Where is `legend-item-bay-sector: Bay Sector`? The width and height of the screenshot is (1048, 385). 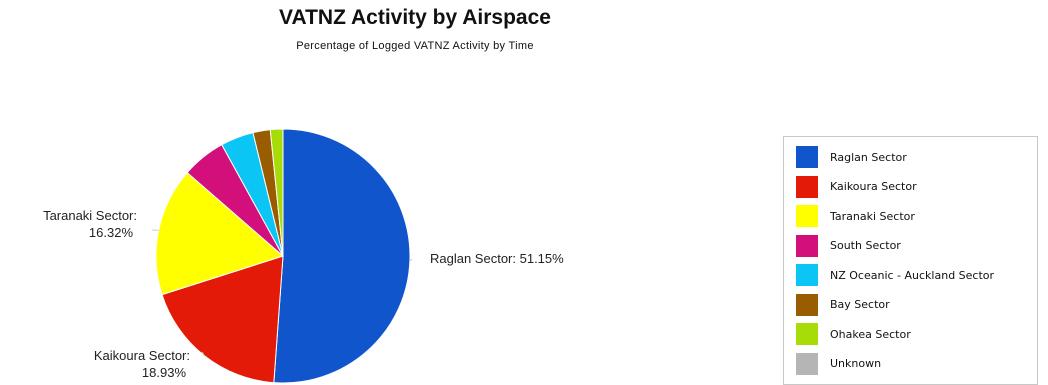
legend-item-bay-sector: Bay Sector is located at coordinates (843, 305).